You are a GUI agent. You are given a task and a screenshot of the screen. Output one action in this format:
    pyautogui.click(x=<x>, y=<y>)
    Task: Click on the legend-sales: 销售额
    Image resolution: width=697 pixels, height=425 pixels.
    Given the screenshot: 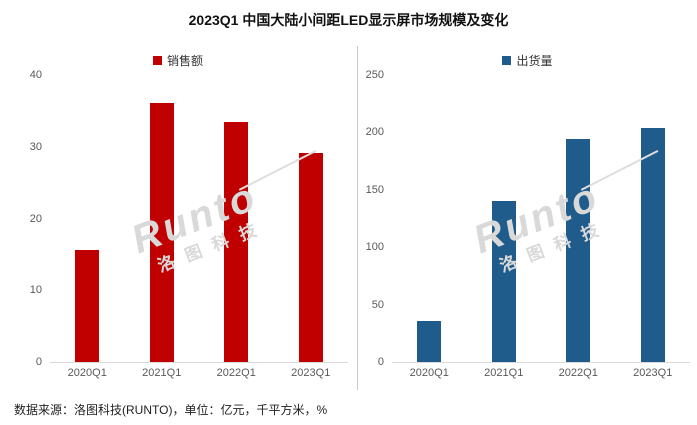 What is the action you would take?
    pyautogui.click(x=178, y=60)
    